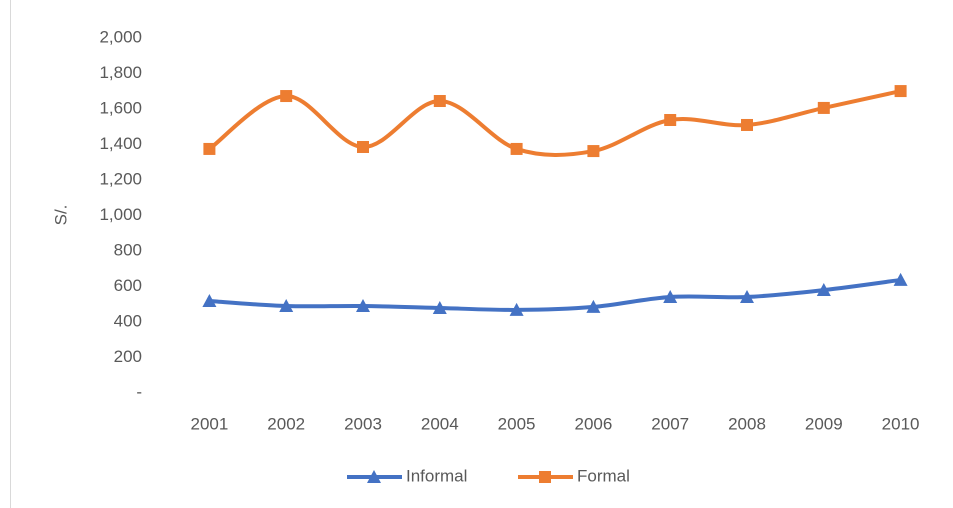  I want to click on y-tick-label: 600, so click(128, 285).